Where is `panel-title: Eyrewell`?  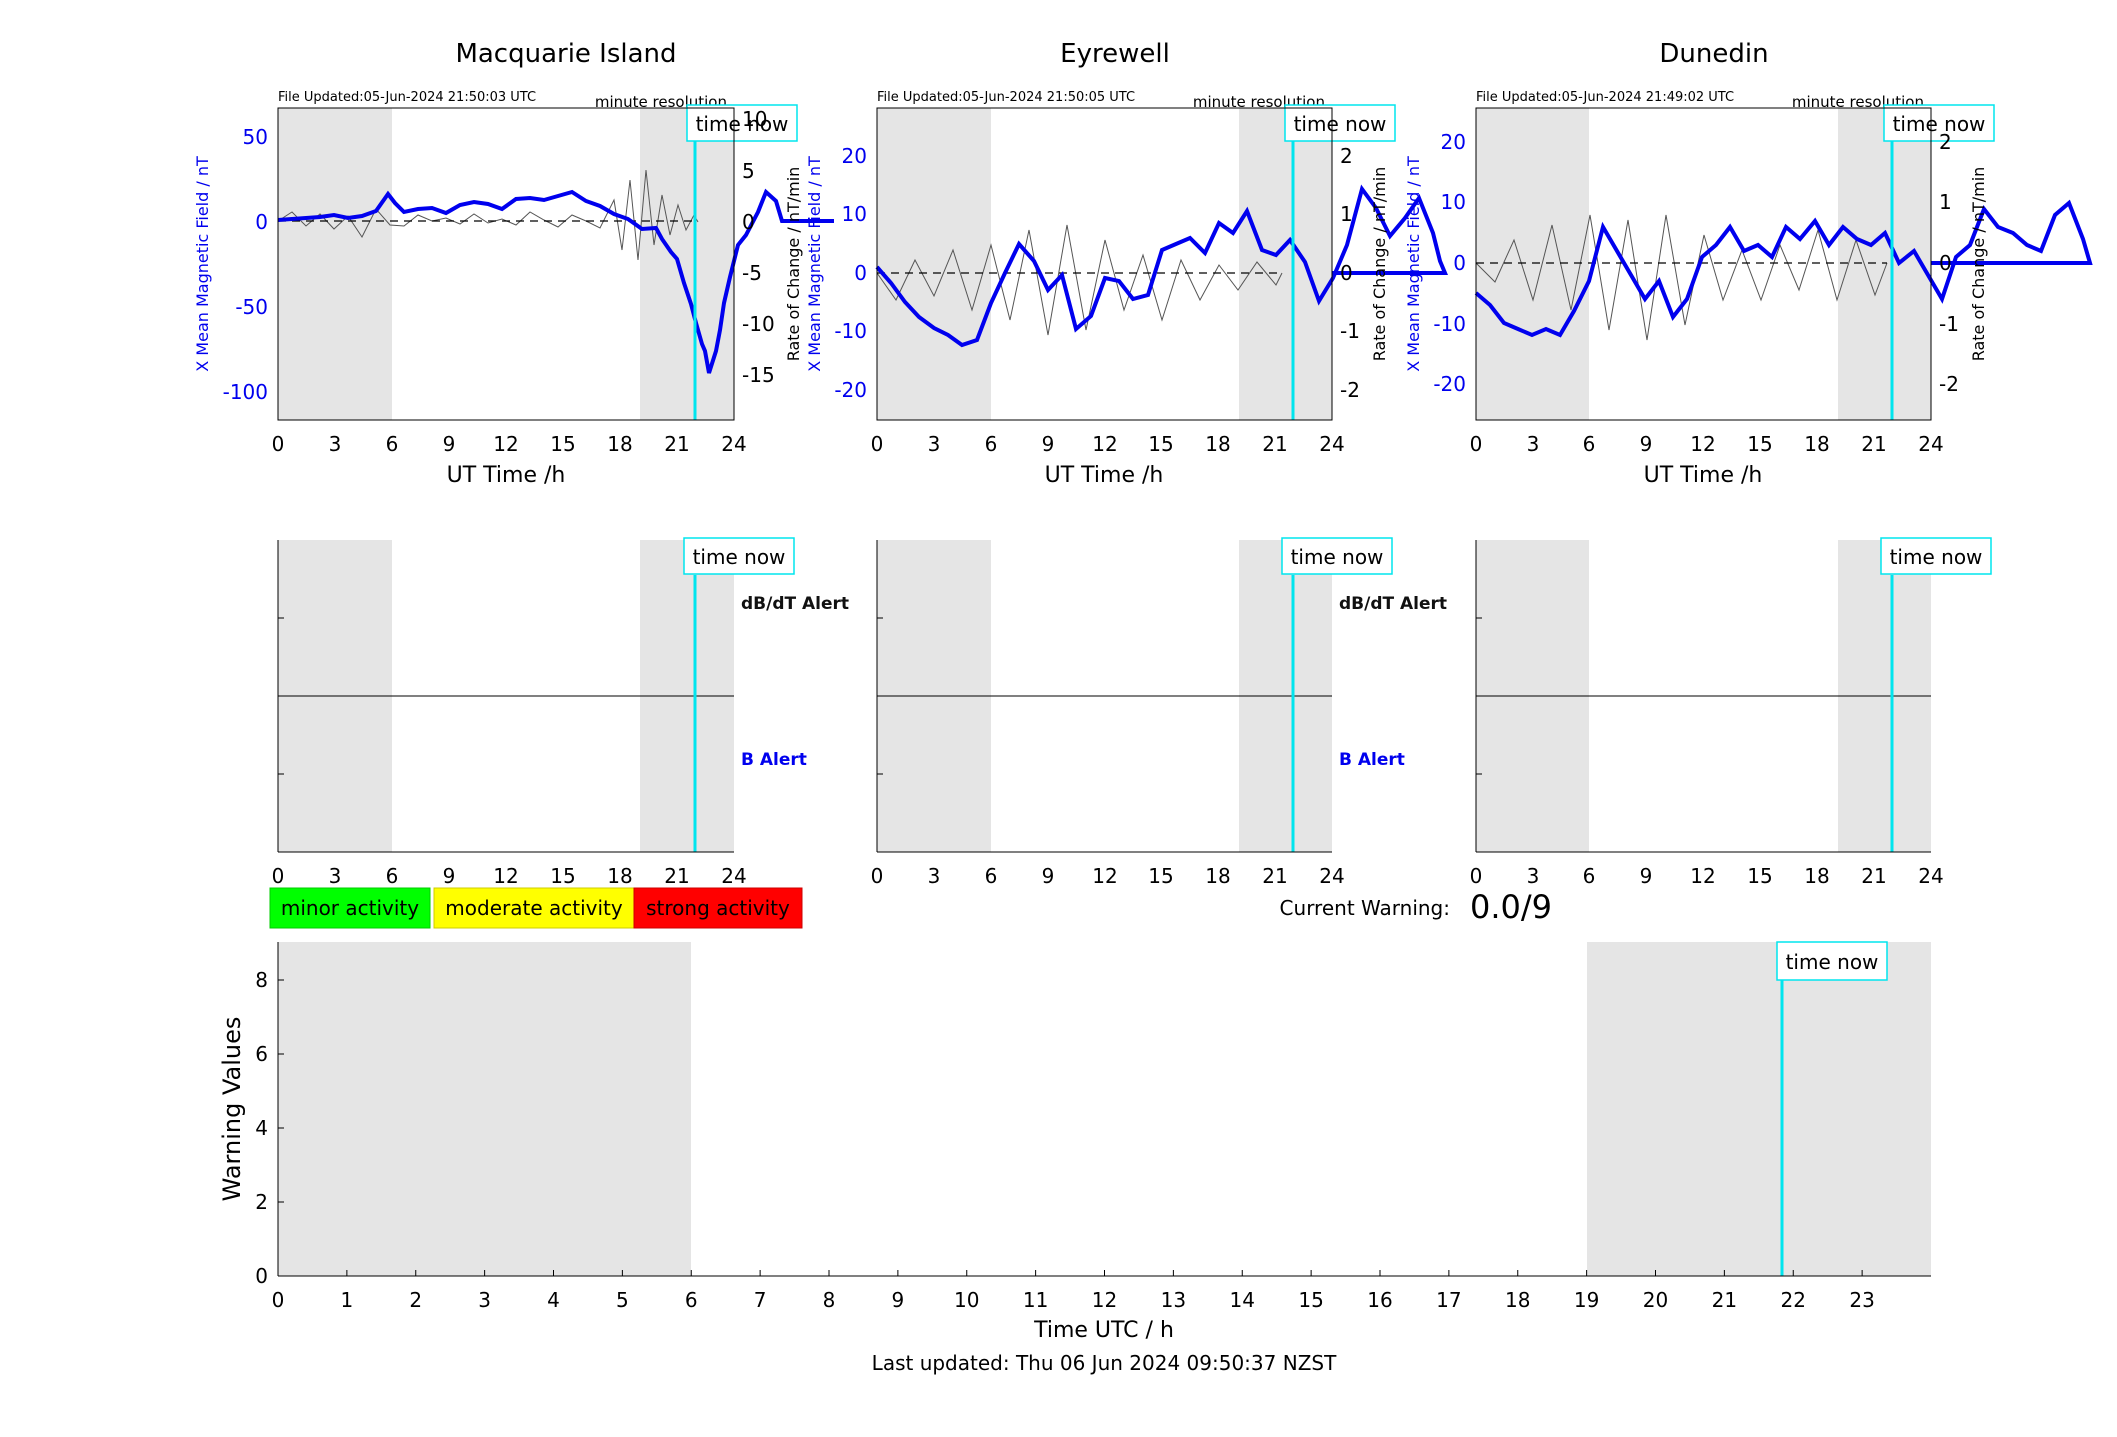
panel-title: Eyrewell is located at coordinates (1115, 54).